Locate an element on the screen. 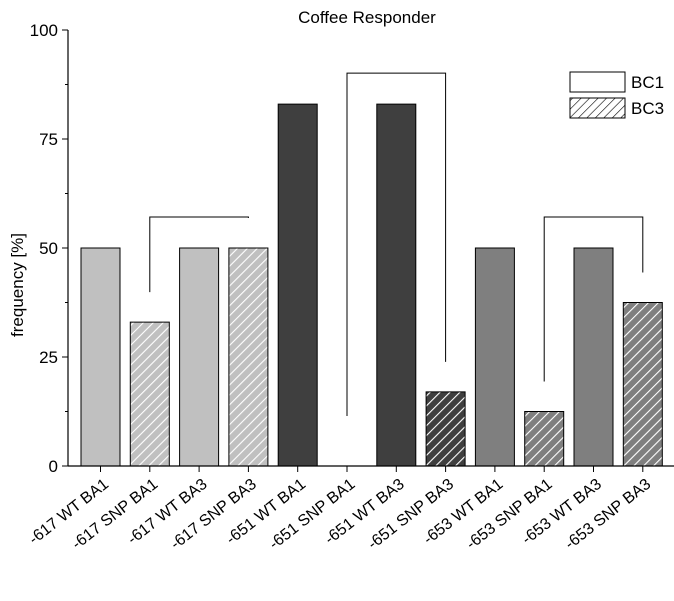  y-tick-label: 75 is located at coordinates (48, 139).